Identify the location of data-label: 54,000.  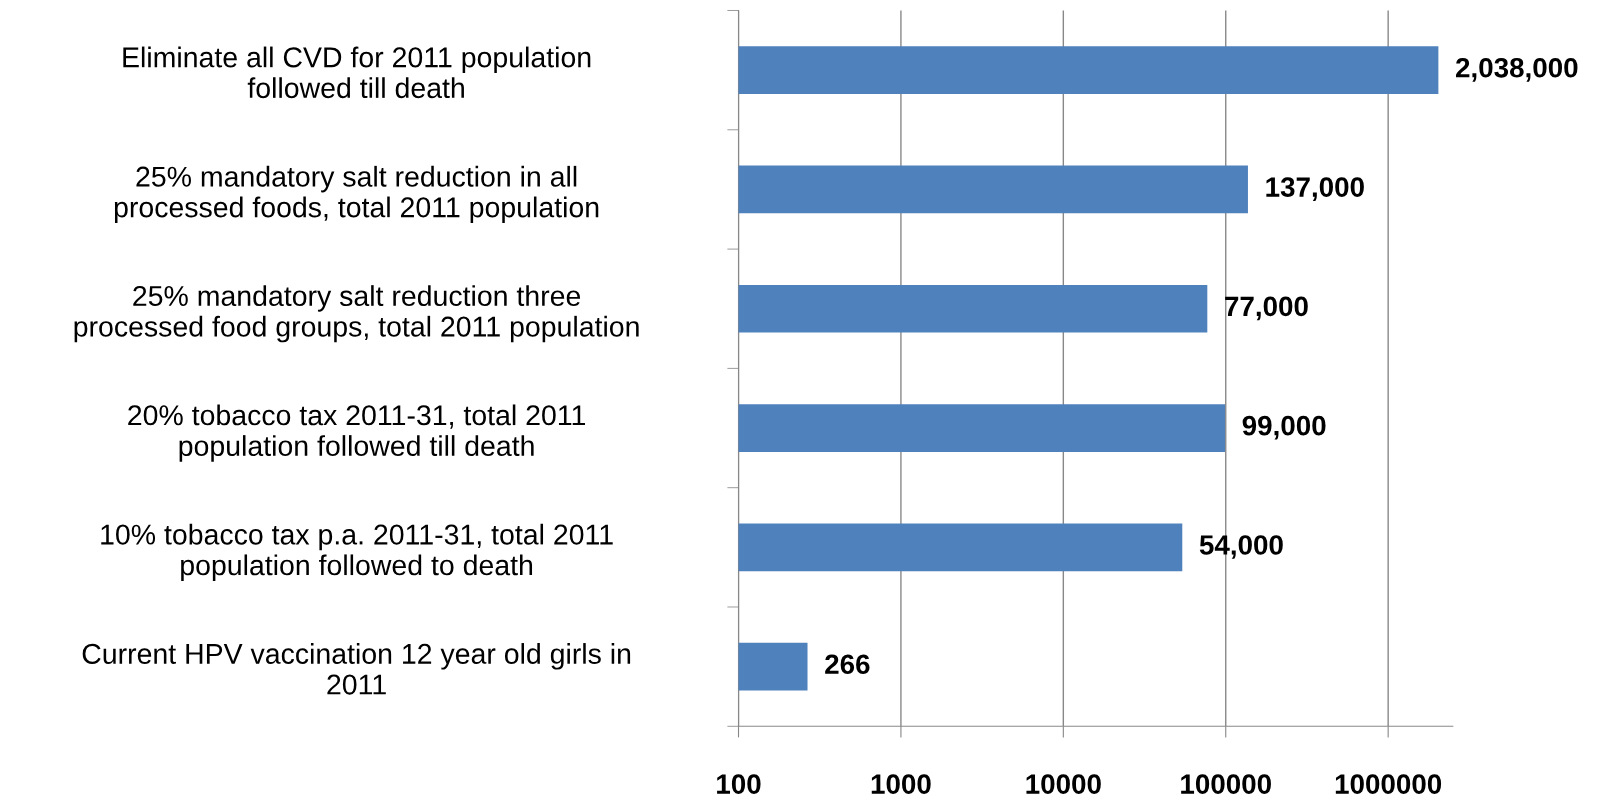
(1241, 547).